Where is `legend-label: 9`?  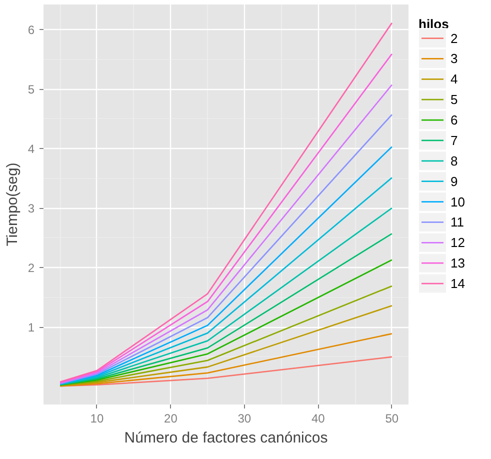
legend-label: 9 is located at coordinates (454, 181).